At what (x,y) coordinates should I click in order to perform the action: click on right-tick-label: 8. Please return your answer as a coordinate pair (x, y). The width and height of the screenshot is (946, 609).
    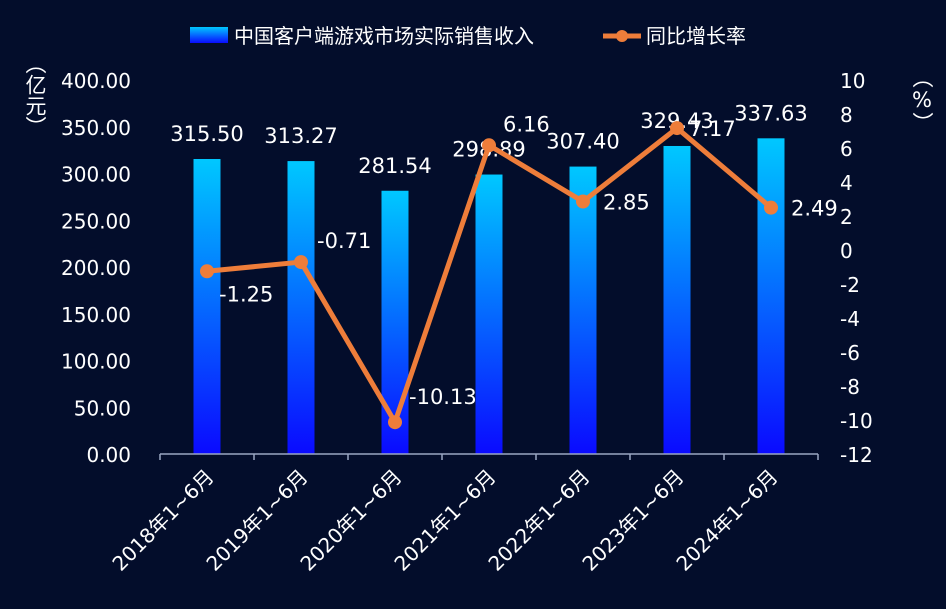
    Looking at the image, I should click on (846, 115).